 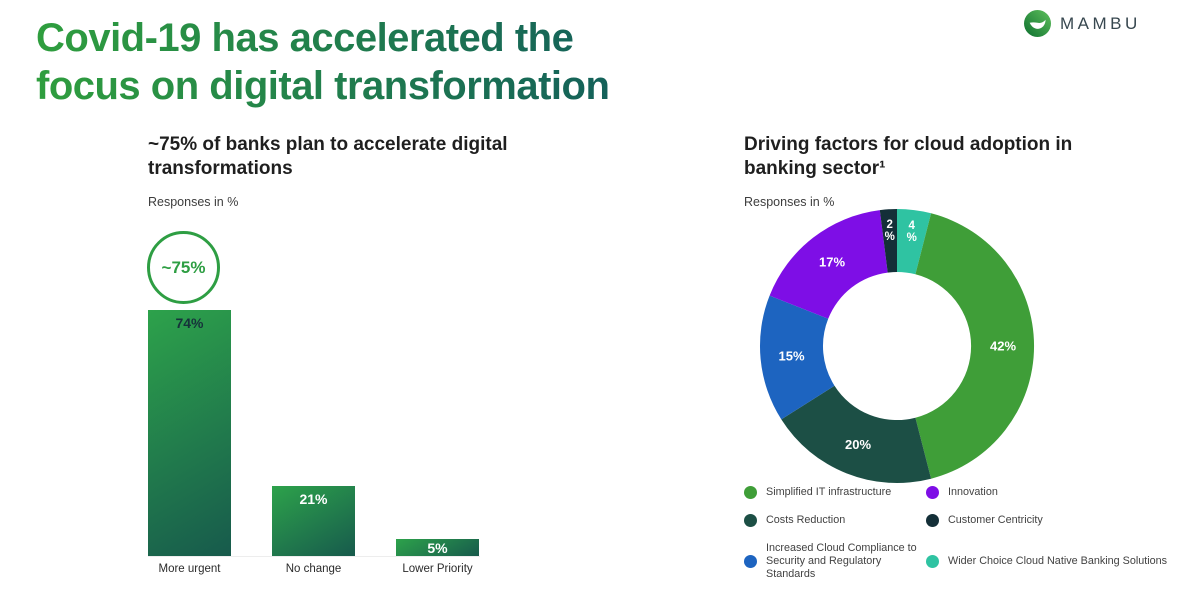 I want to click on bar-category-label-more-urgent: More urgent, so click(x=189, y=569).